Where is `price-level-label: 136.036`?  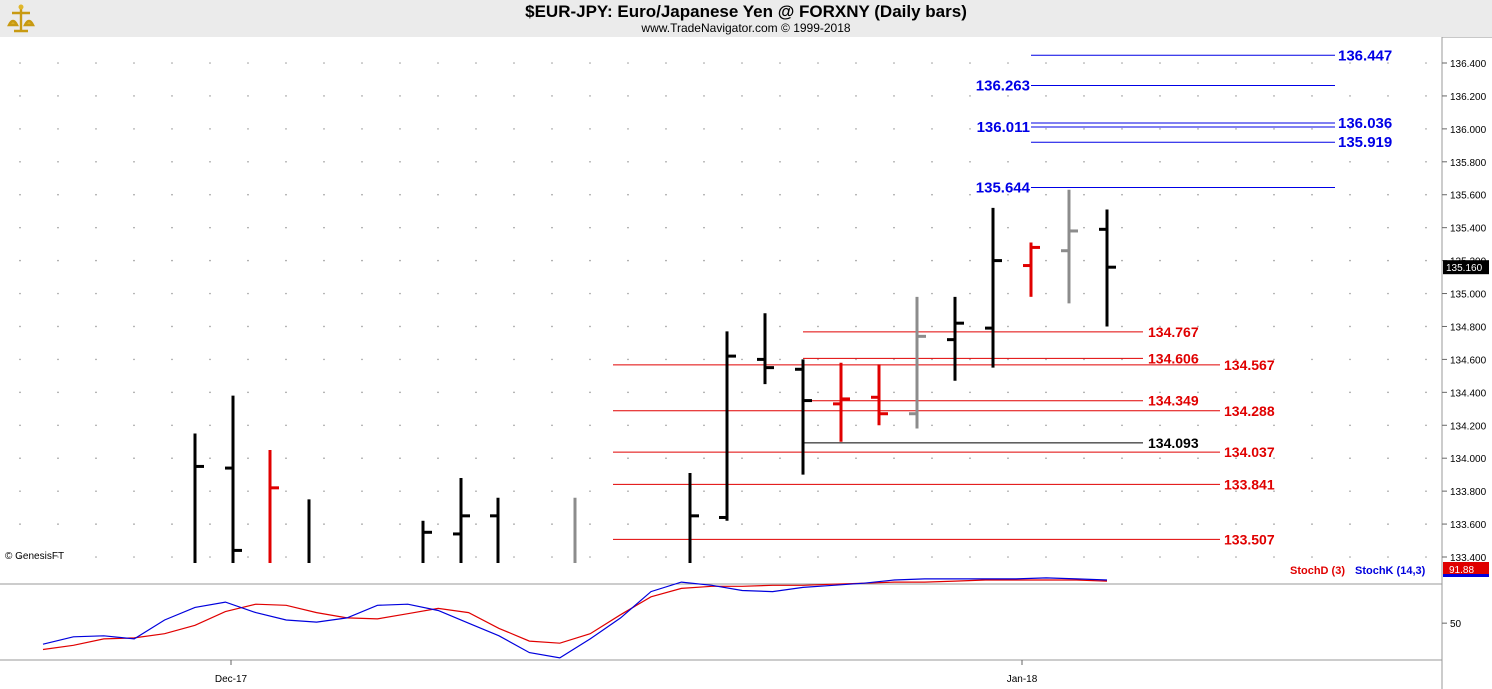
price-level-label: 136.036 is located at coordinates (1365, 123).